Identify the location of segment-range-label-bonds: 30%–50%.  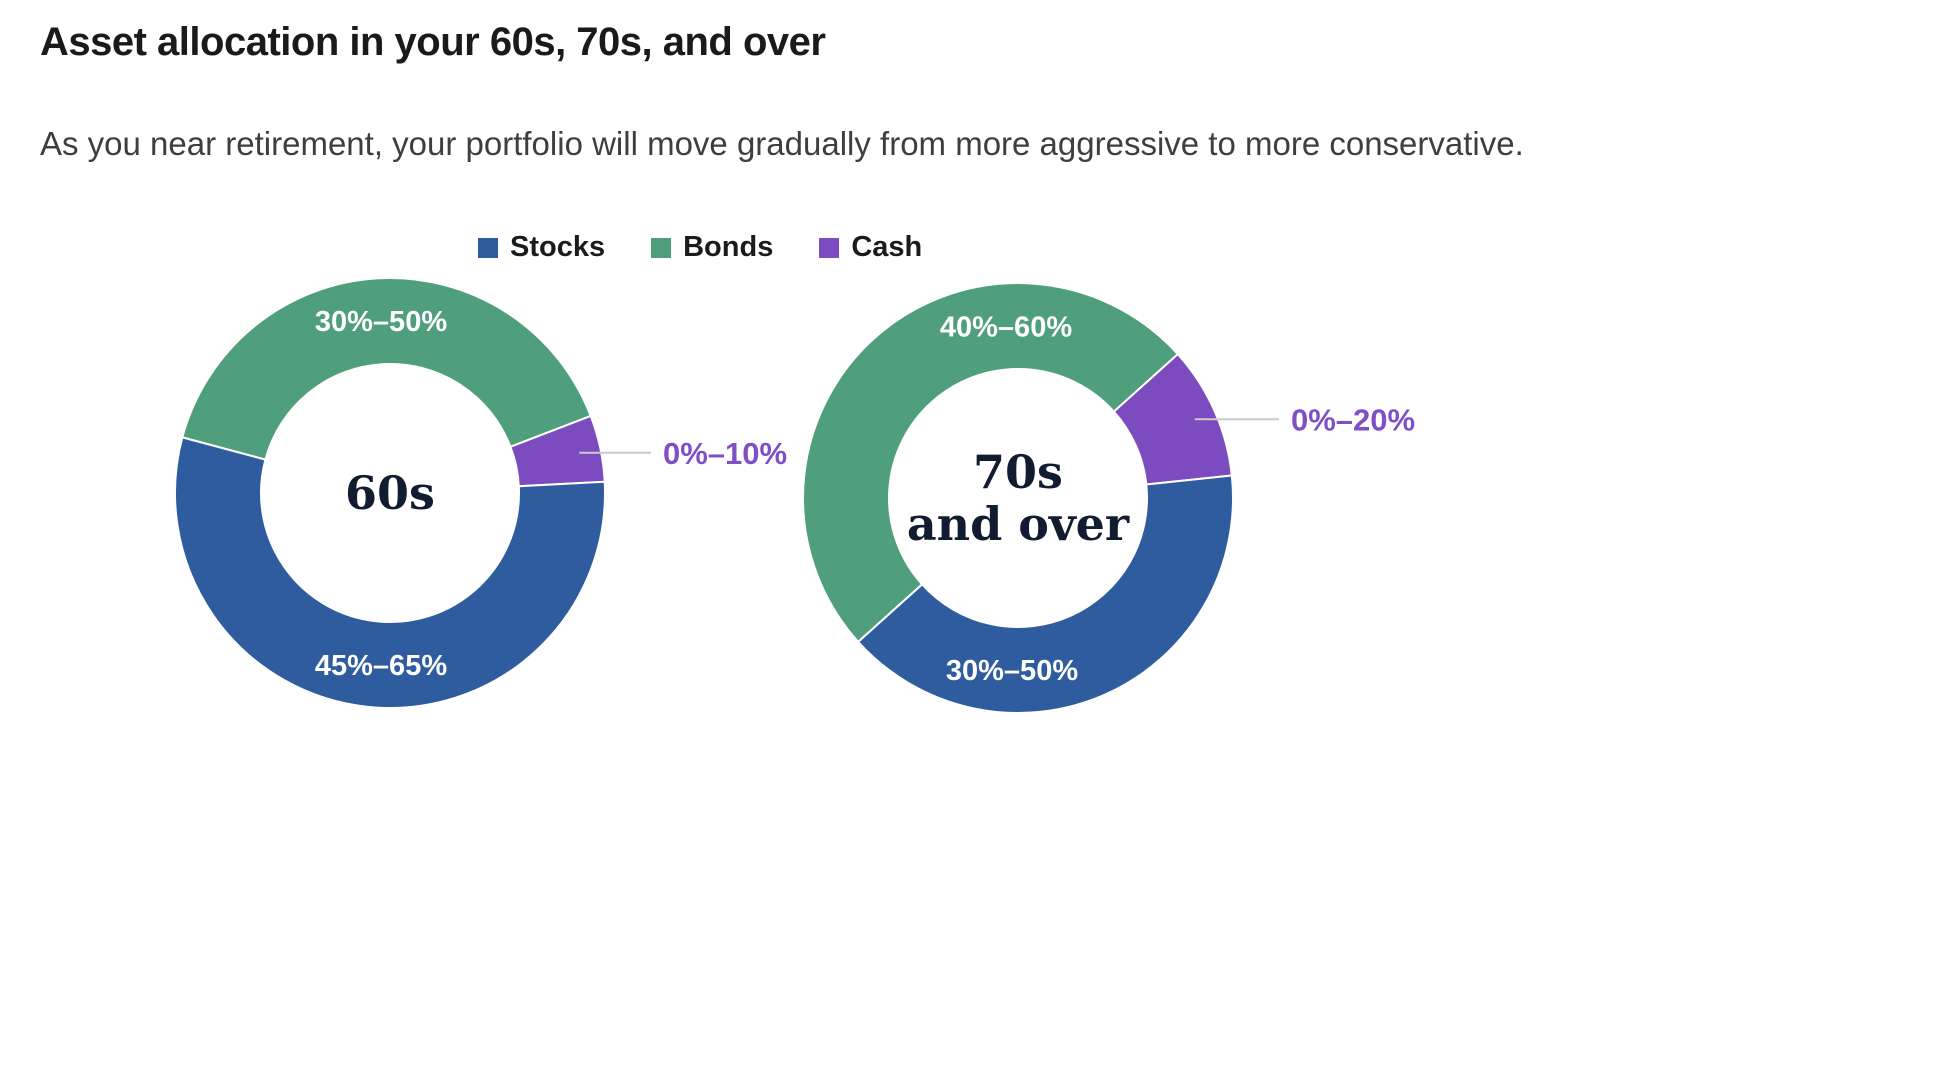
(381, 322).